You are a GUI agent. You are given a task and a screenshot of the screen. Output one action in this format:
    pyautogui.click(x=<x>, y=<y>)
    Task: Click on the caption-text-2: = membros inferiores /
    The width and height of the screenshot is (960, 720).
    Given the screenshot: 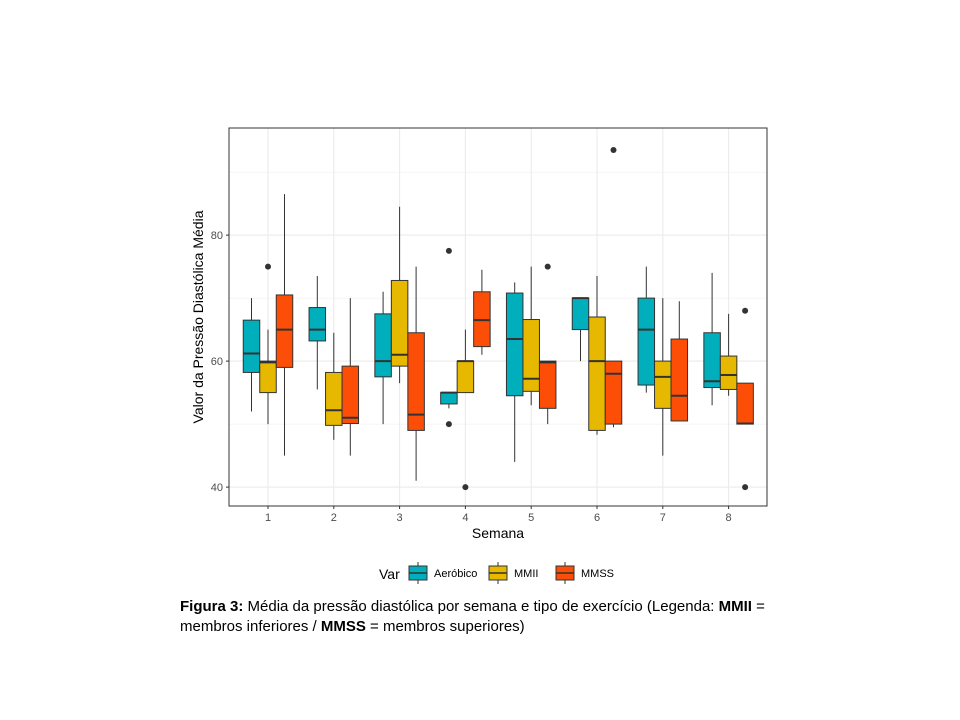 What is the action you would take?
    pyautogui.click(x=472, y=616)
    